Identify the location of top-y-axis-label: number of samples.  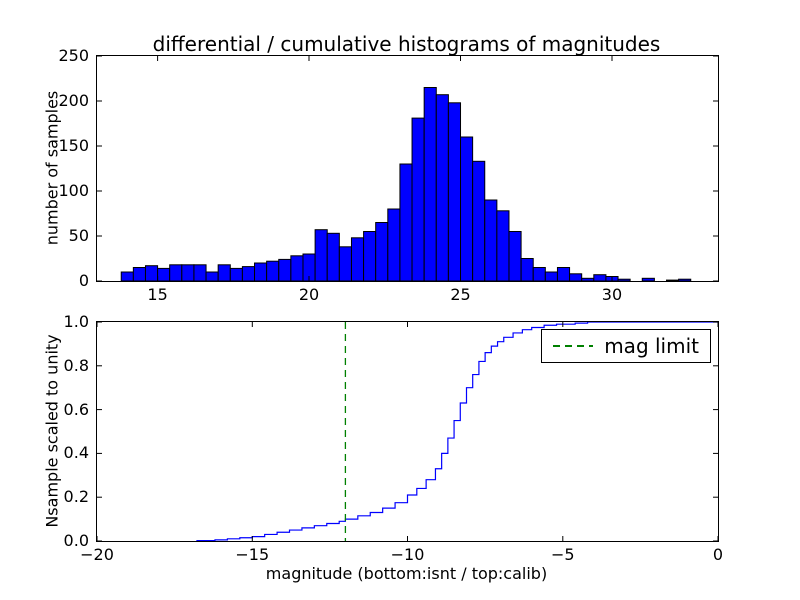
(52, 168).